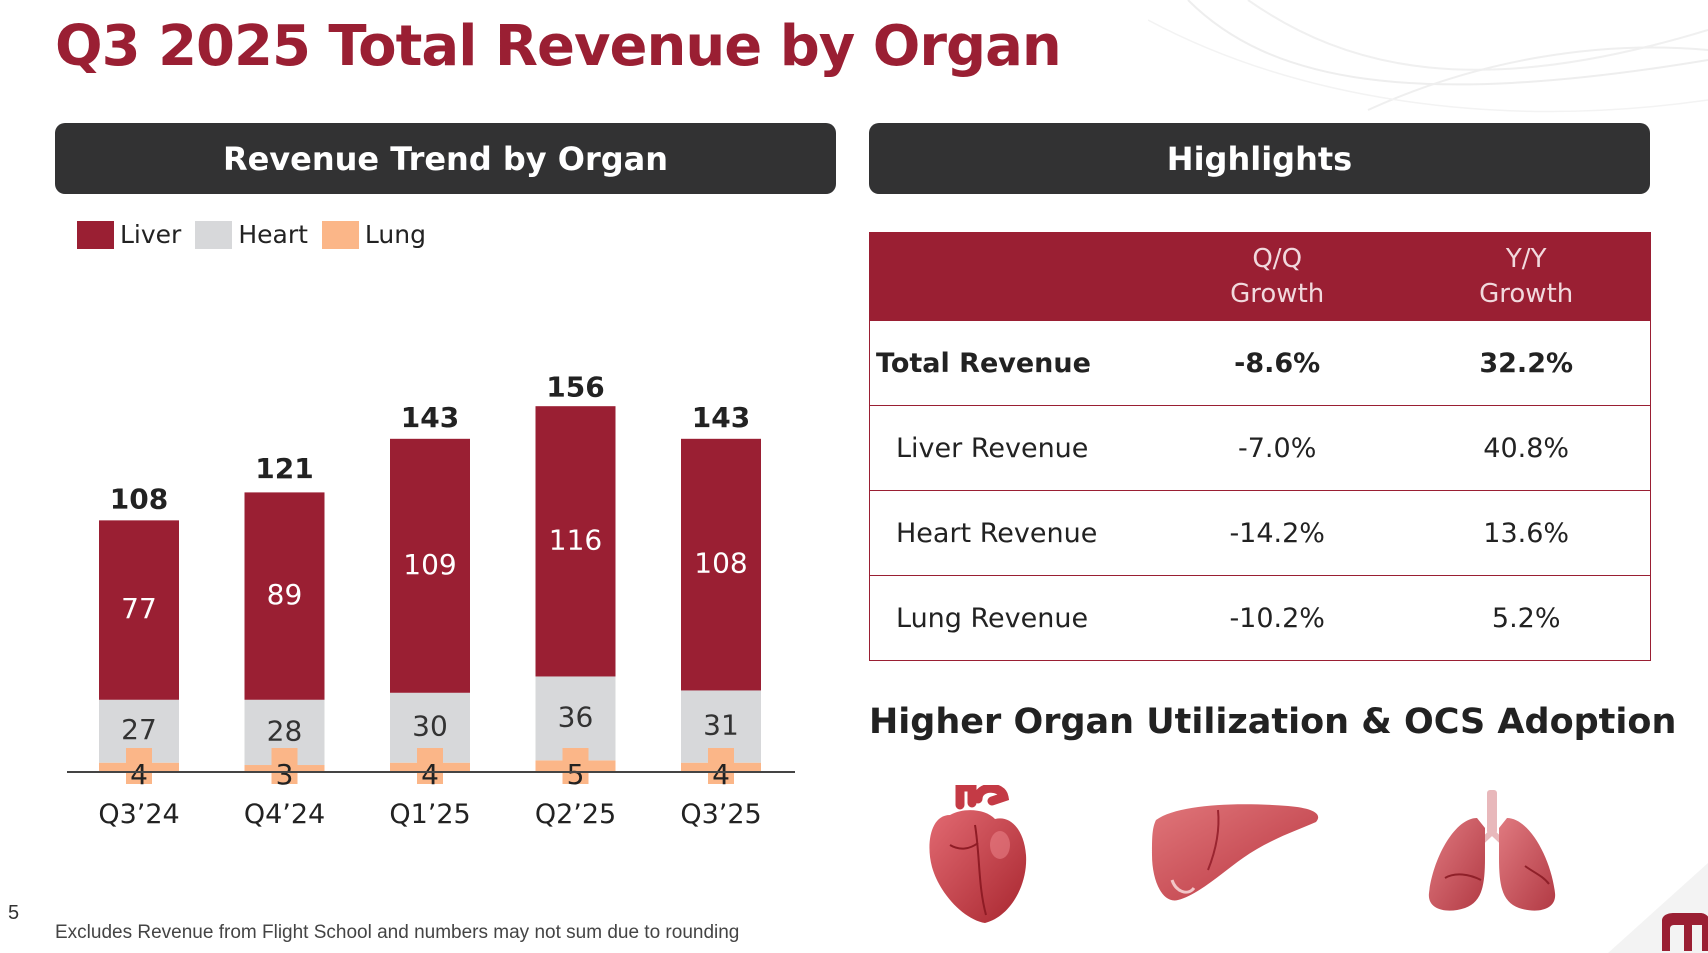  Describe the element at coordinates (558, 46) in the screenshot. I see `page-title: Q3 2025 Total Revenue by Organ` at that location.